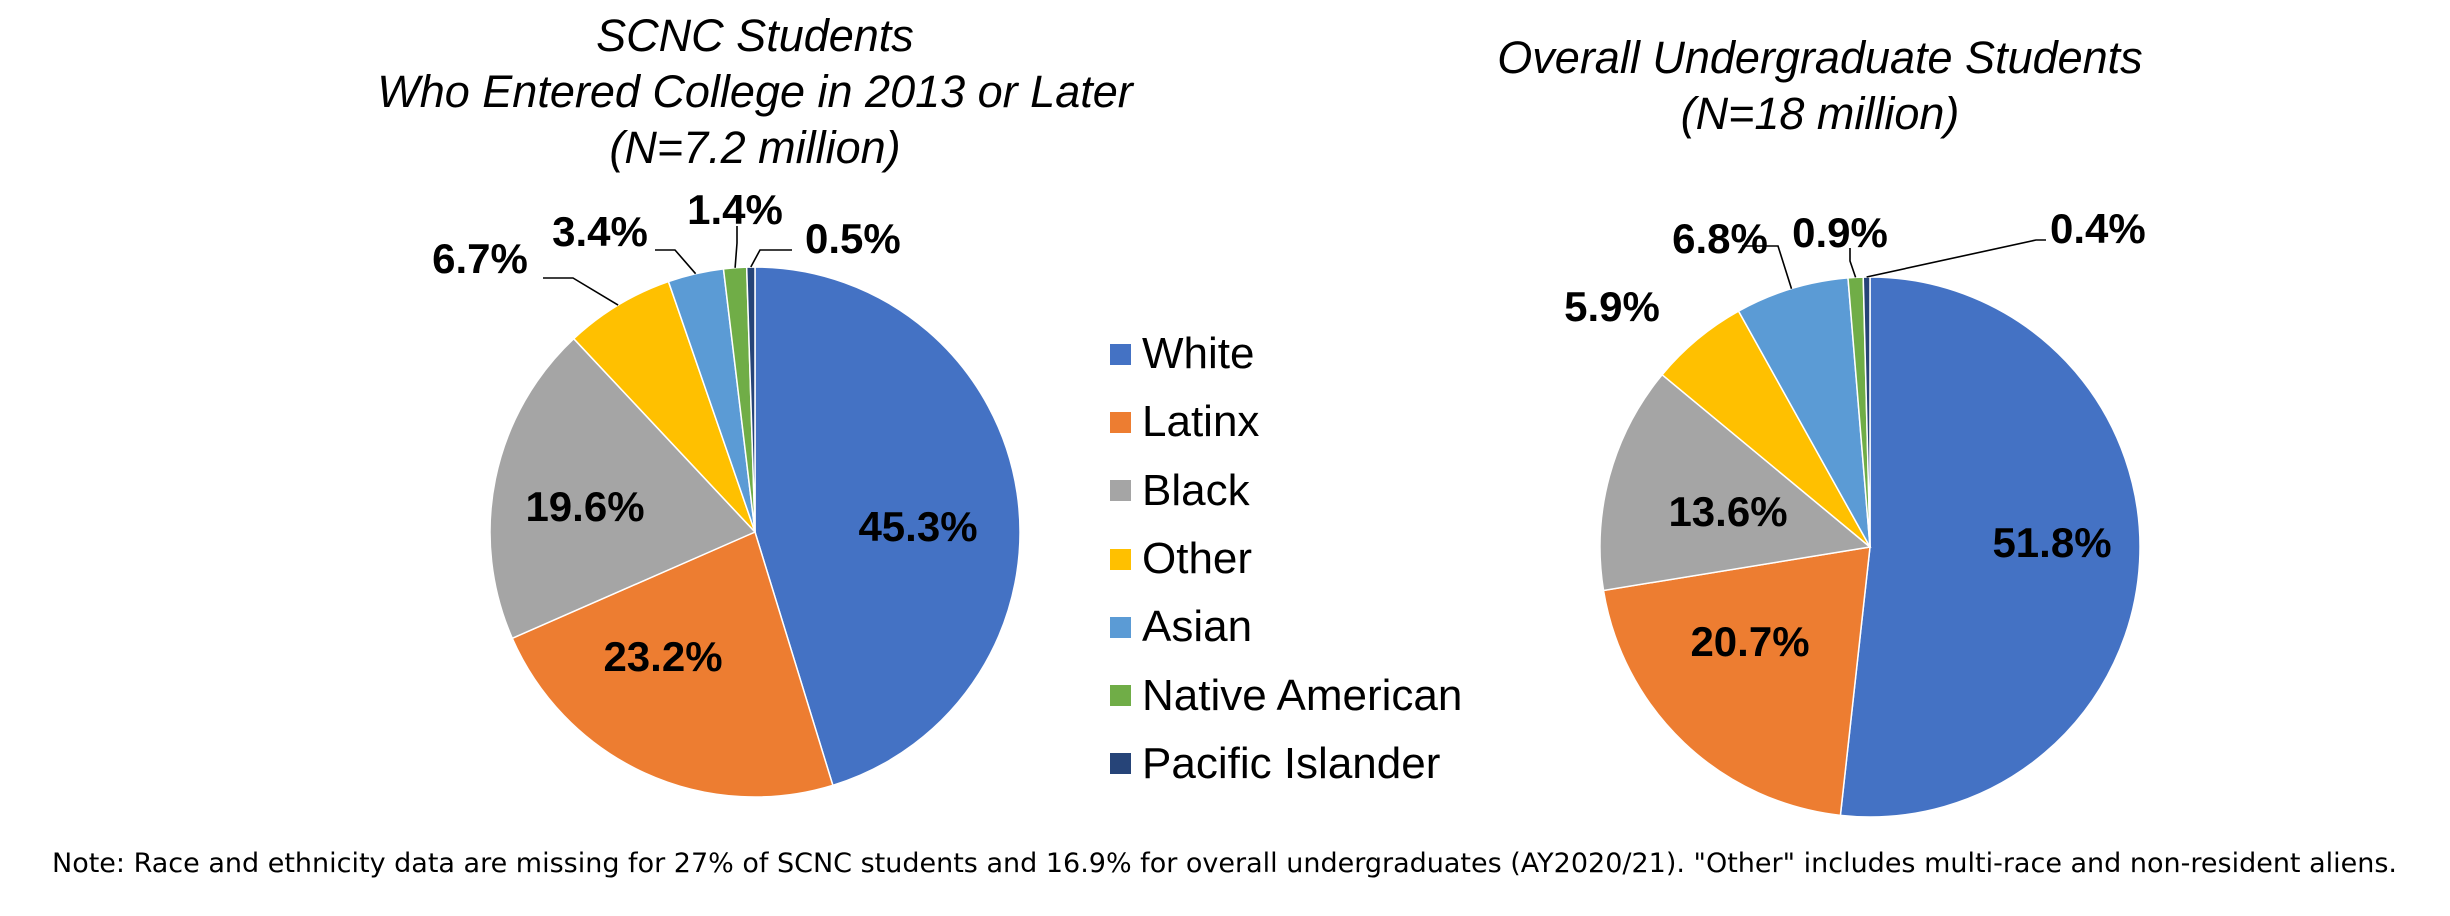 This screenshot has height=916, width=2450. Describe the element at coordinates (1749, 641) in the screenshot. I see `right-data-label-latinx: 20.7%` at that location.